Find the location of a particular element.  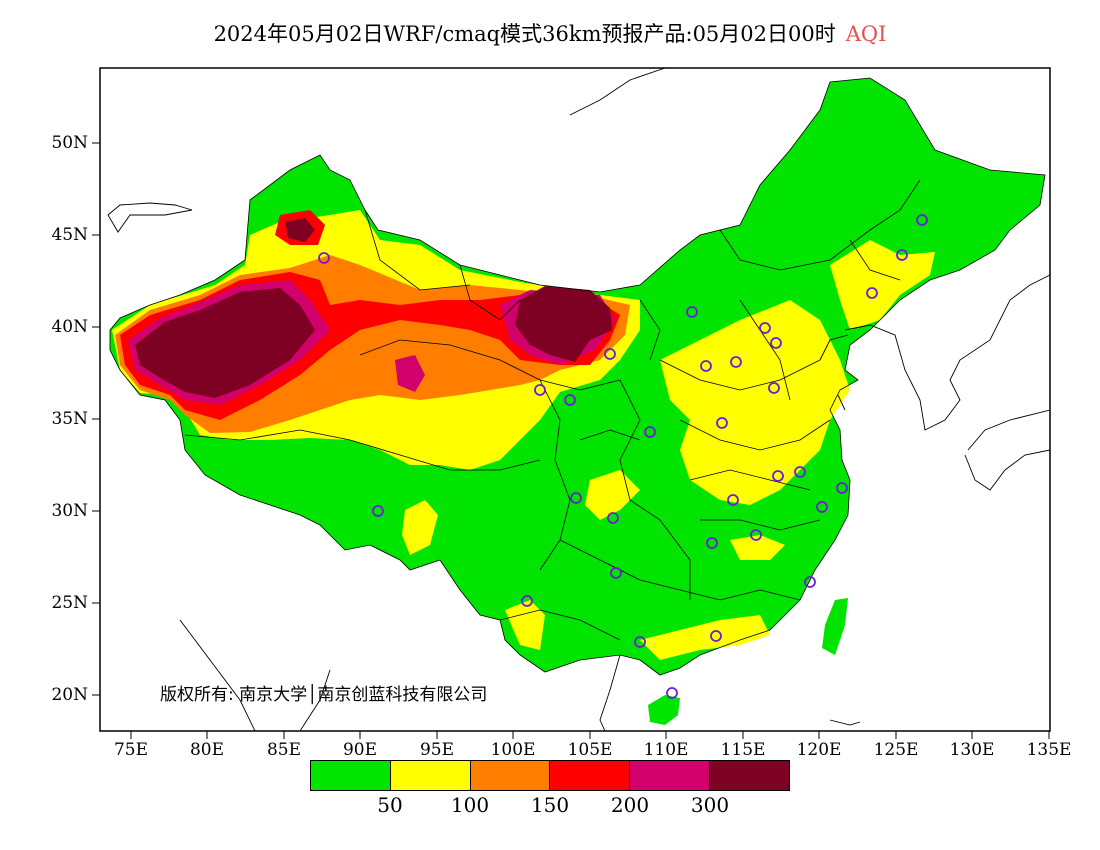

aqi-zone-yellow-north-china is located at coordinates (755, 402).